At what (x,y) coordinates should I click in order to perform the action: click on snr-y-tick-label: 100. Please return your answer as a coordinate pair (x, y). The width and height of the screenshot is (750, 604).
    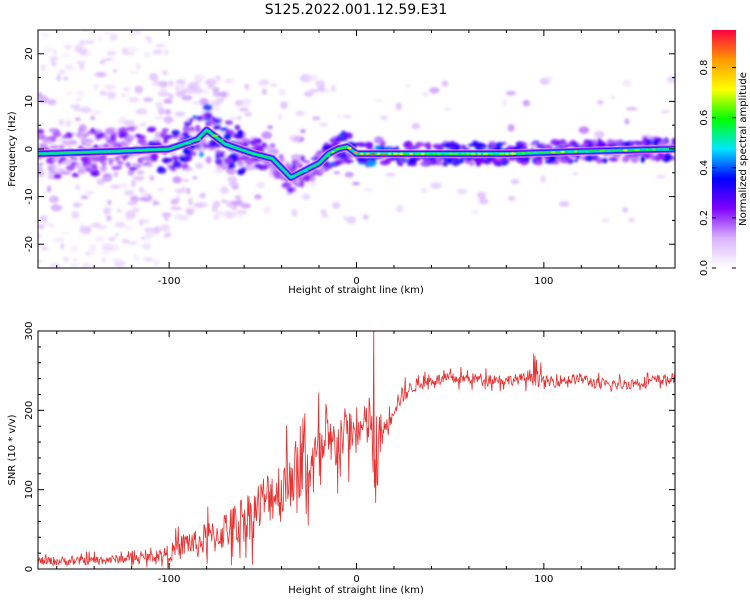
    Looking at the image, I should click on (29, 489).